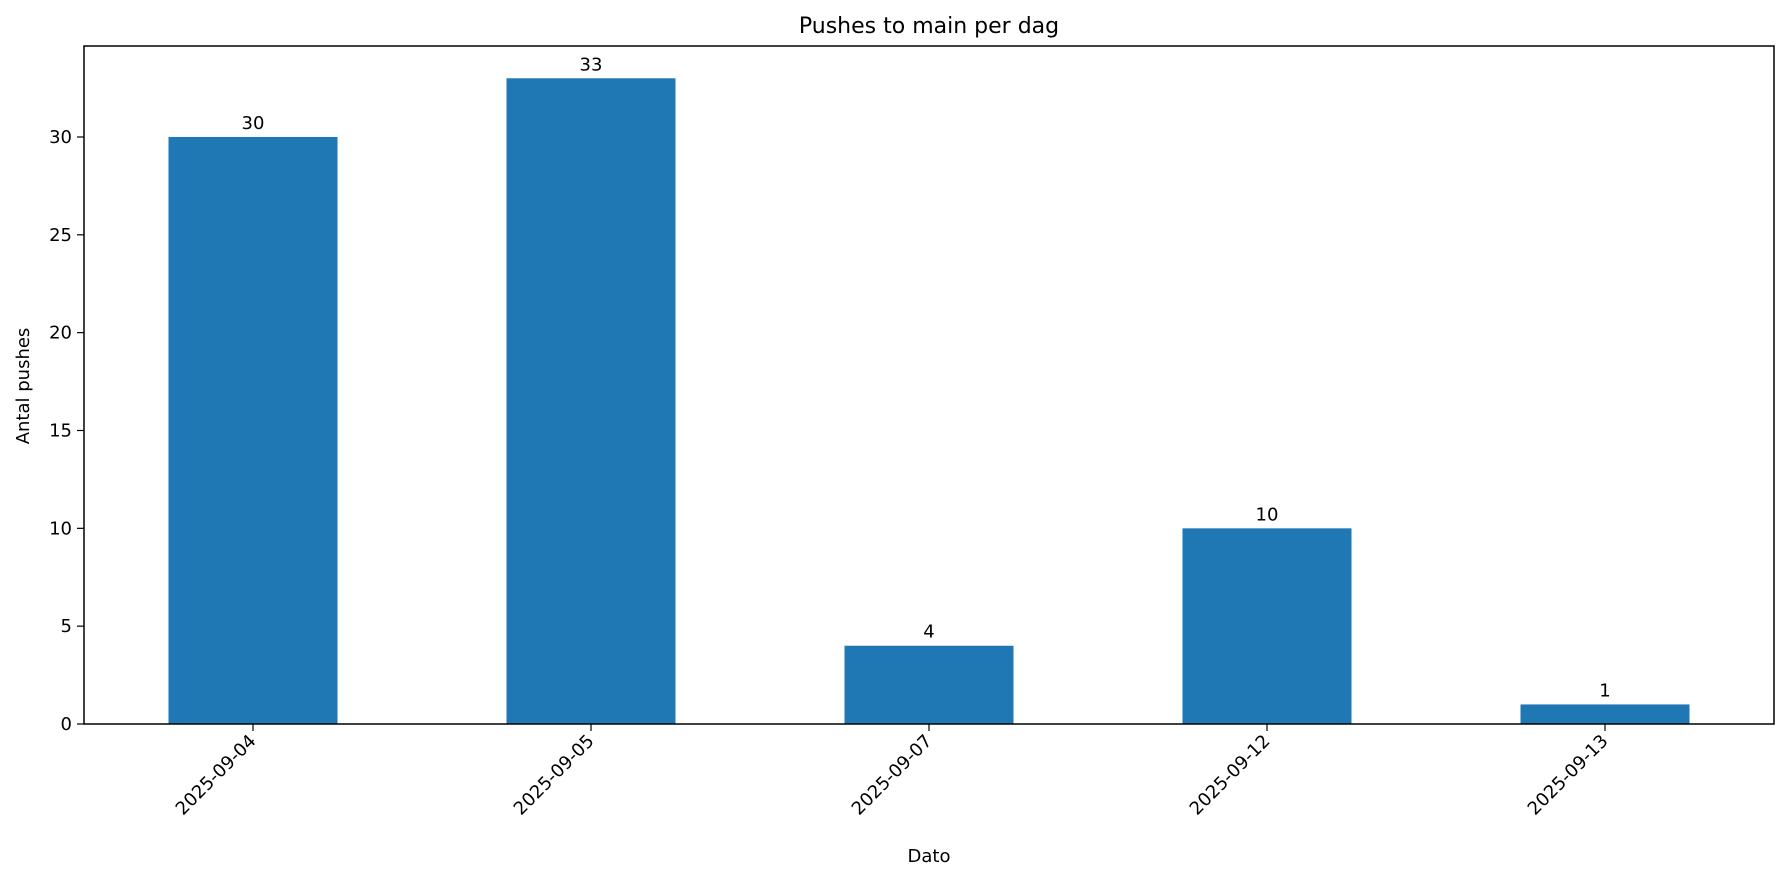  What do you see at coordinates (66, 724) in the screenshot?
I see `y-tick-label: 0` at bounding box center [66, 724].